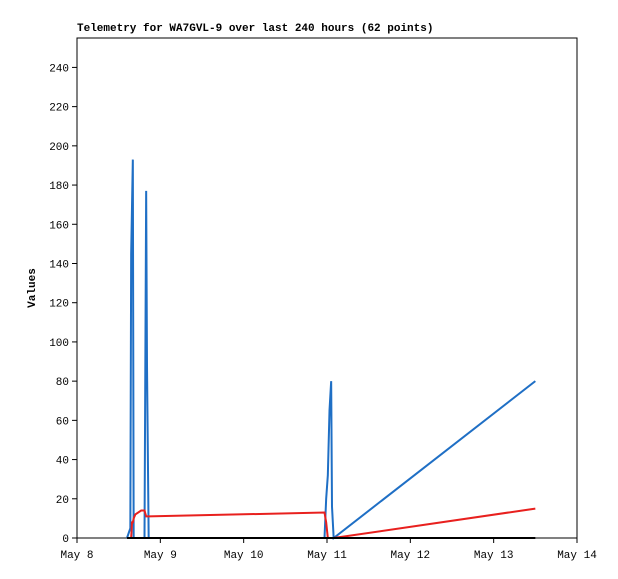 The width and height of the screenshot is (618, 579). Describe the element at coordinates (327, 556) in the screenshot. I see `x-tick-label: May 11` at that location.